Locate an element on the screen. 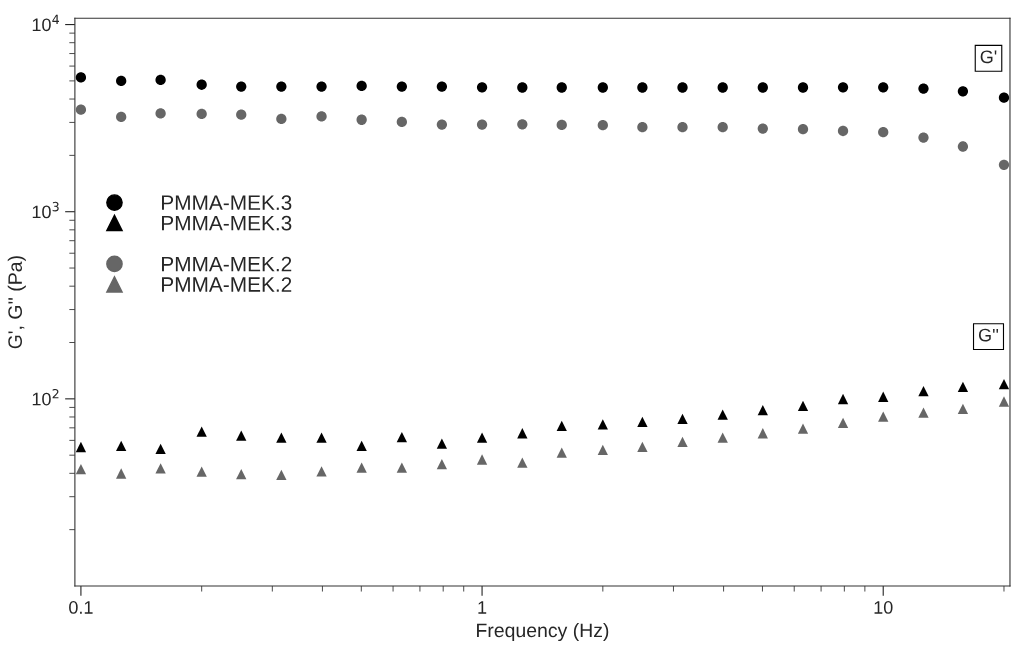  y-tick-label: 10$^{3}$ is located at coordinates (45, 210).